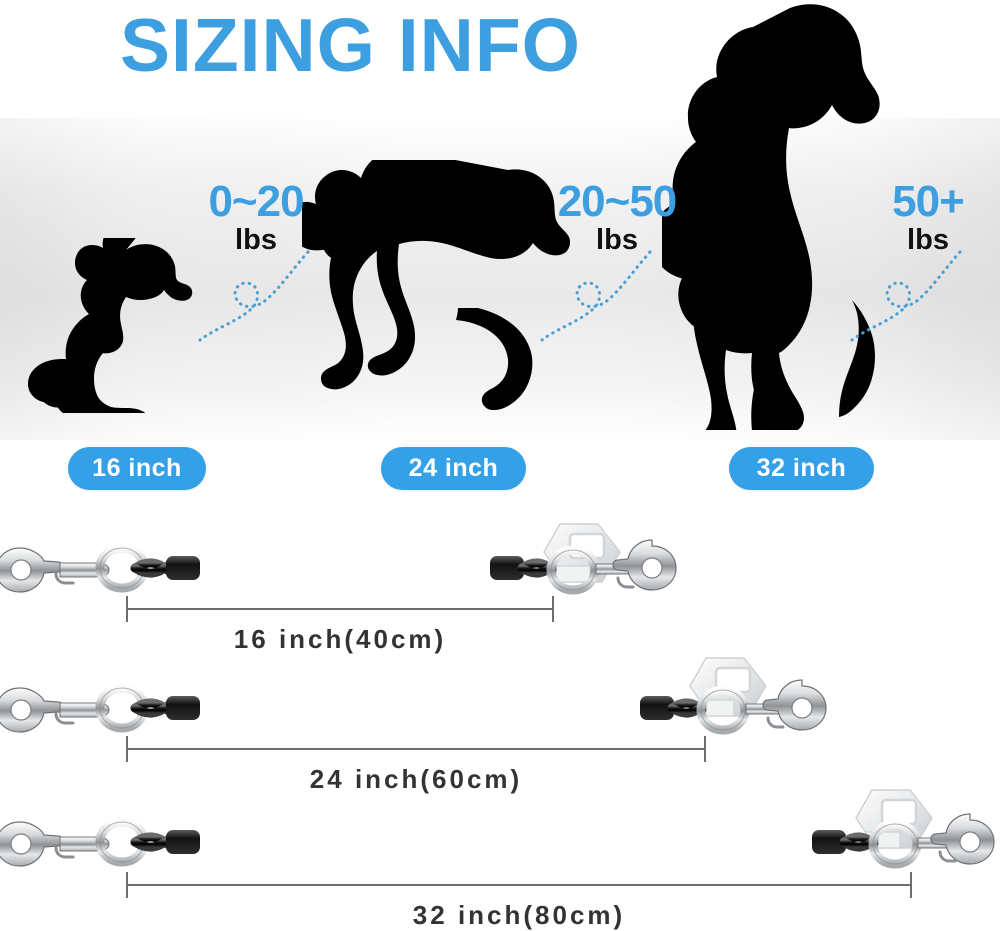 This screenshot has height=931, width=1000. Describe the element at coordinates (928, 240) in the screenshot. I see `weight-unit-large: lbs` at that location.